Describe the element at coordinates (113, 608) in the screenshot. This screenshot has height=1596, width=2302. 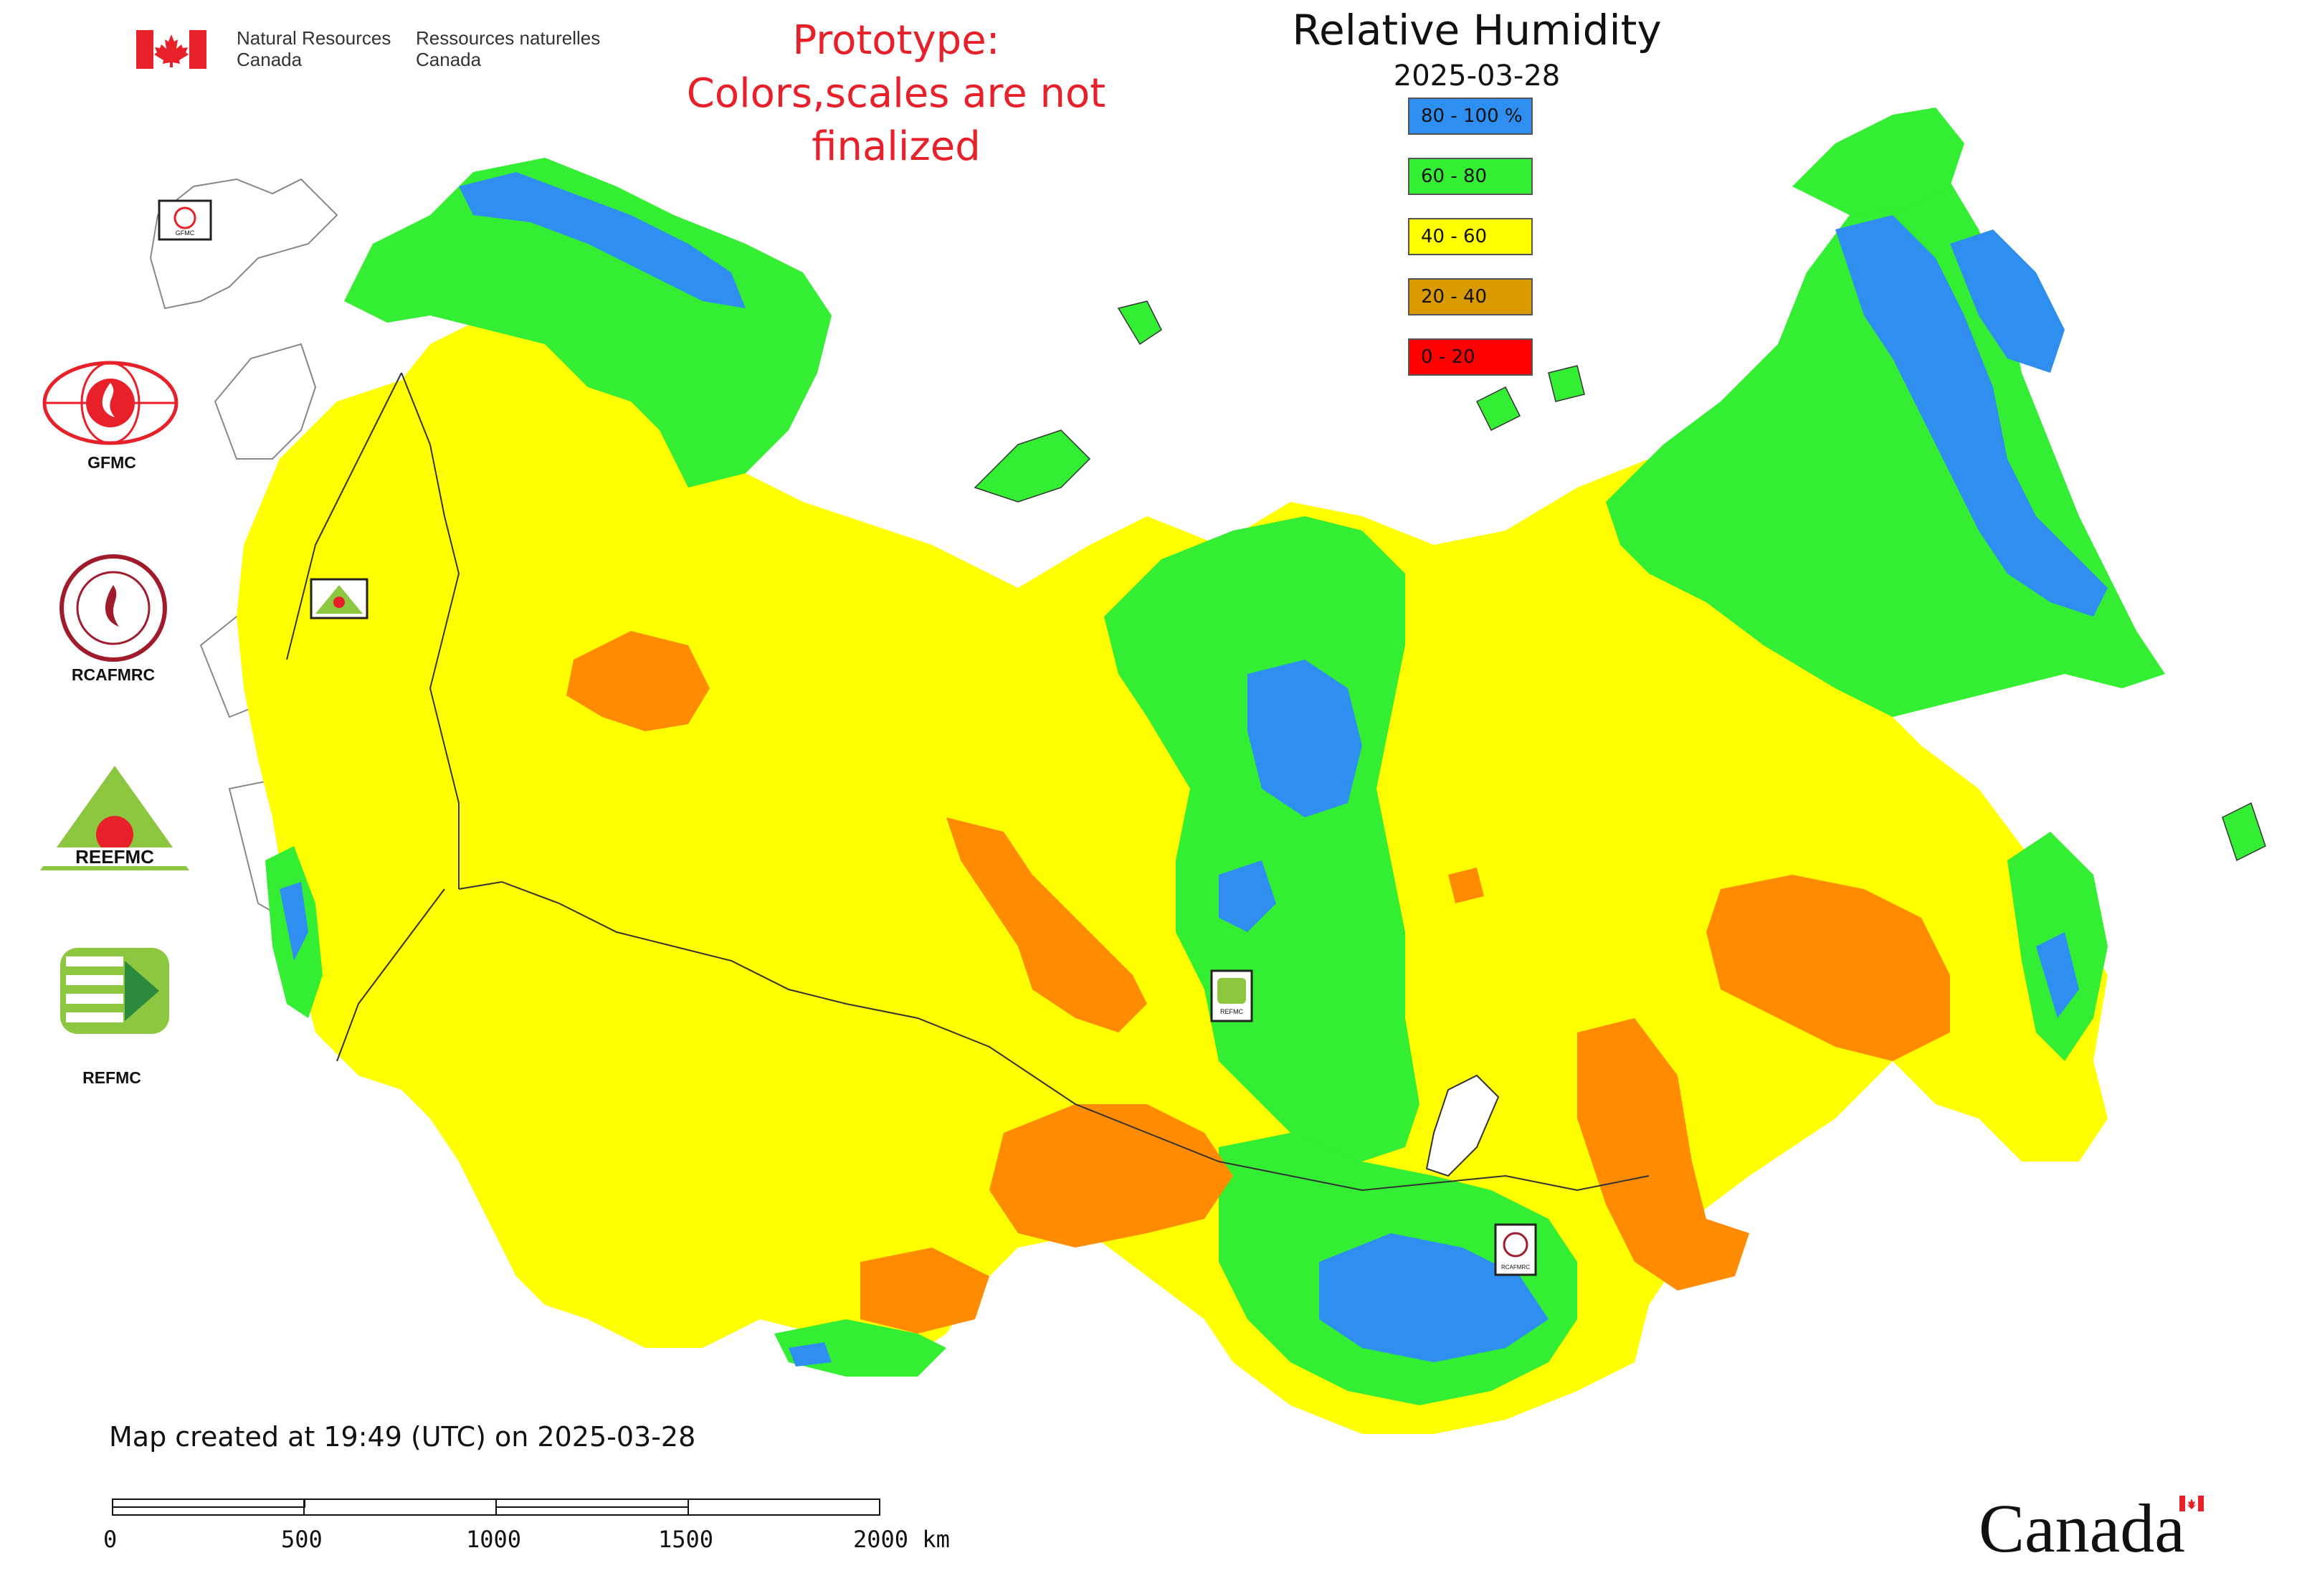
I see `rcafmrc-logo-icon` at that location.